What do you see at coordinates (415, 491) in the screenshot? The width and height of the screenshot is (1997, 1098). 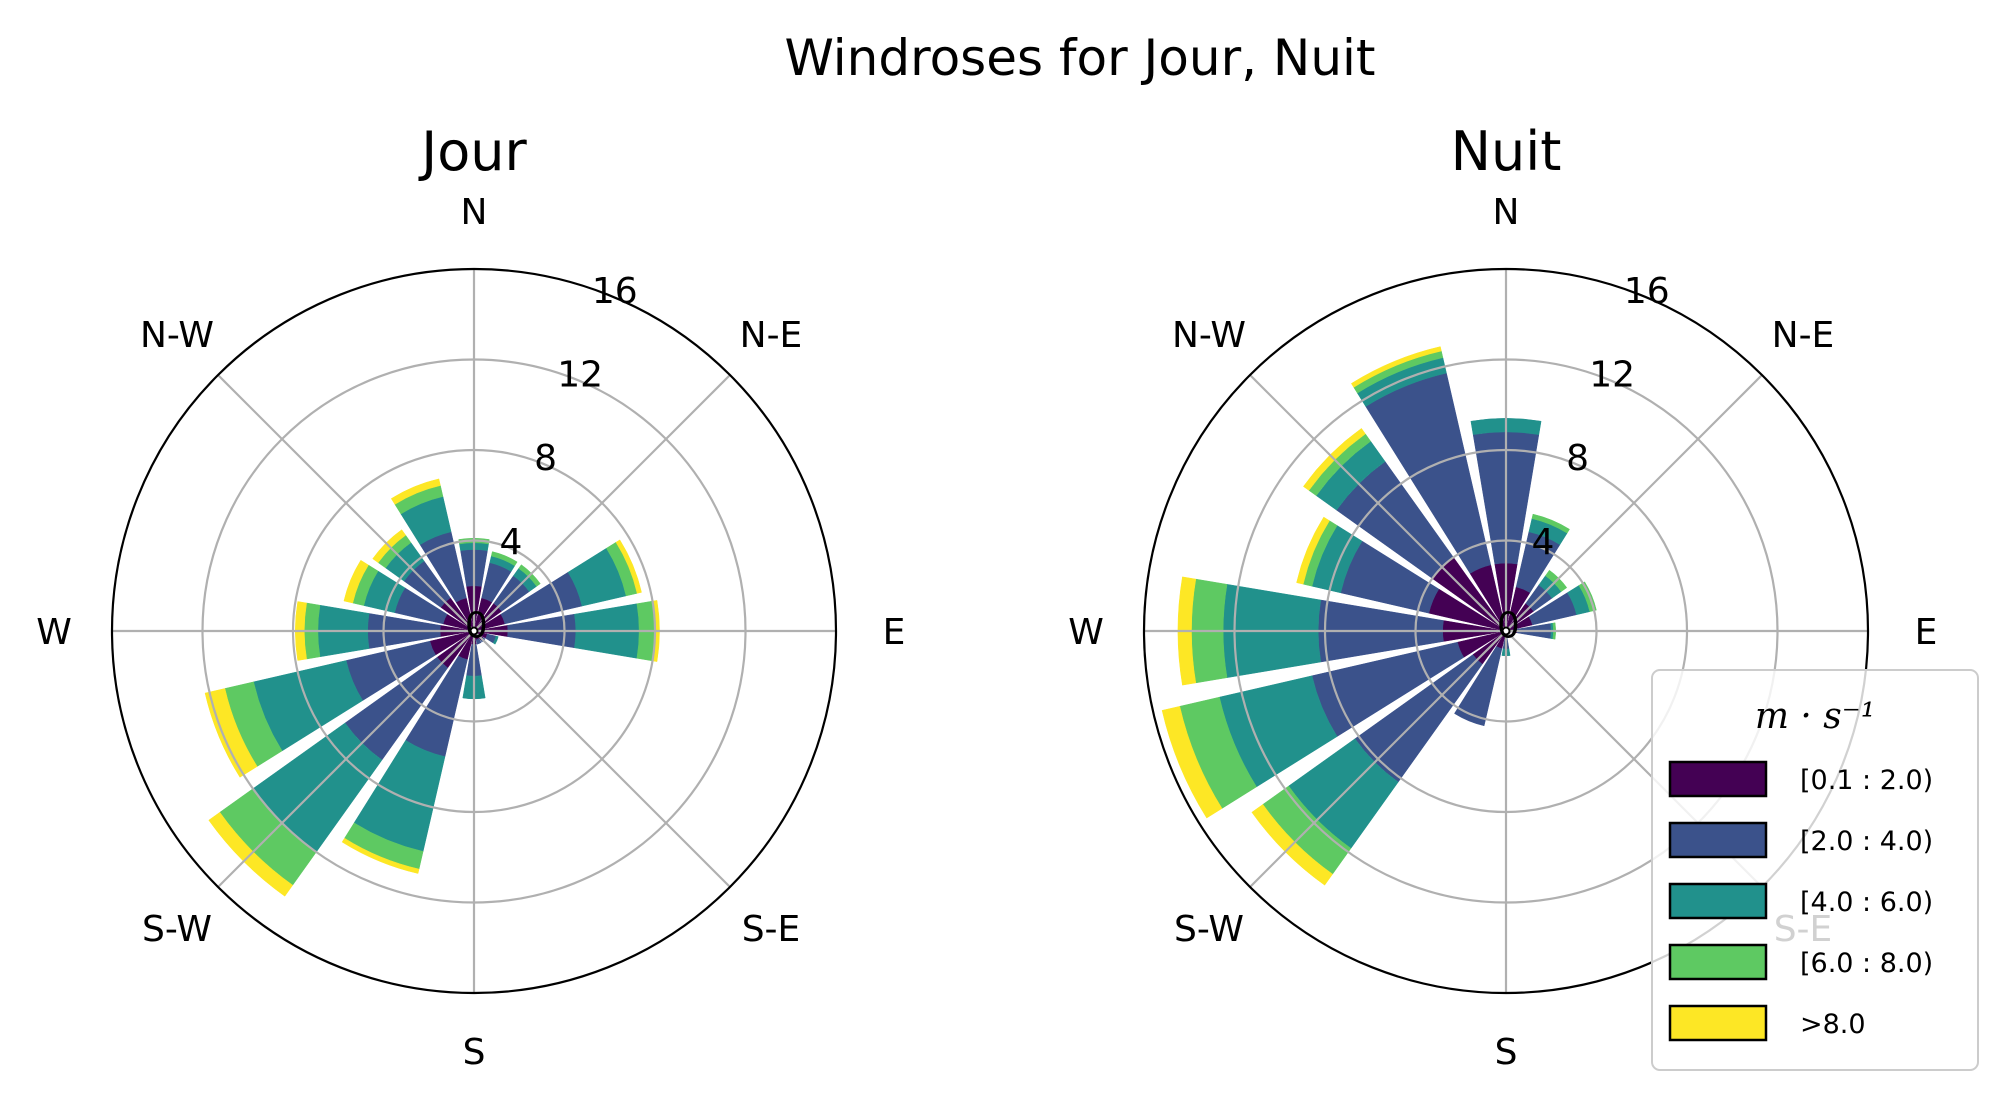 I see `bar-jour-dir15-bin4` at bounding box center [415, 491].